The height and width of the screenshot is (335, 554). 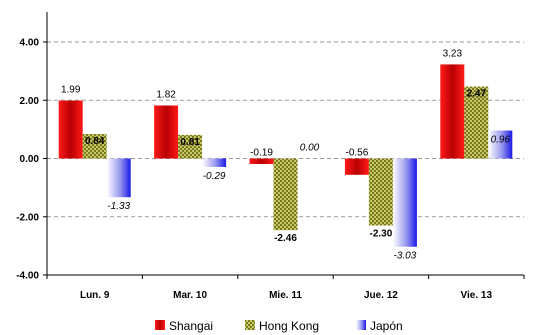 I want to click on data-label: -0.19, so click(x=261, y=153).